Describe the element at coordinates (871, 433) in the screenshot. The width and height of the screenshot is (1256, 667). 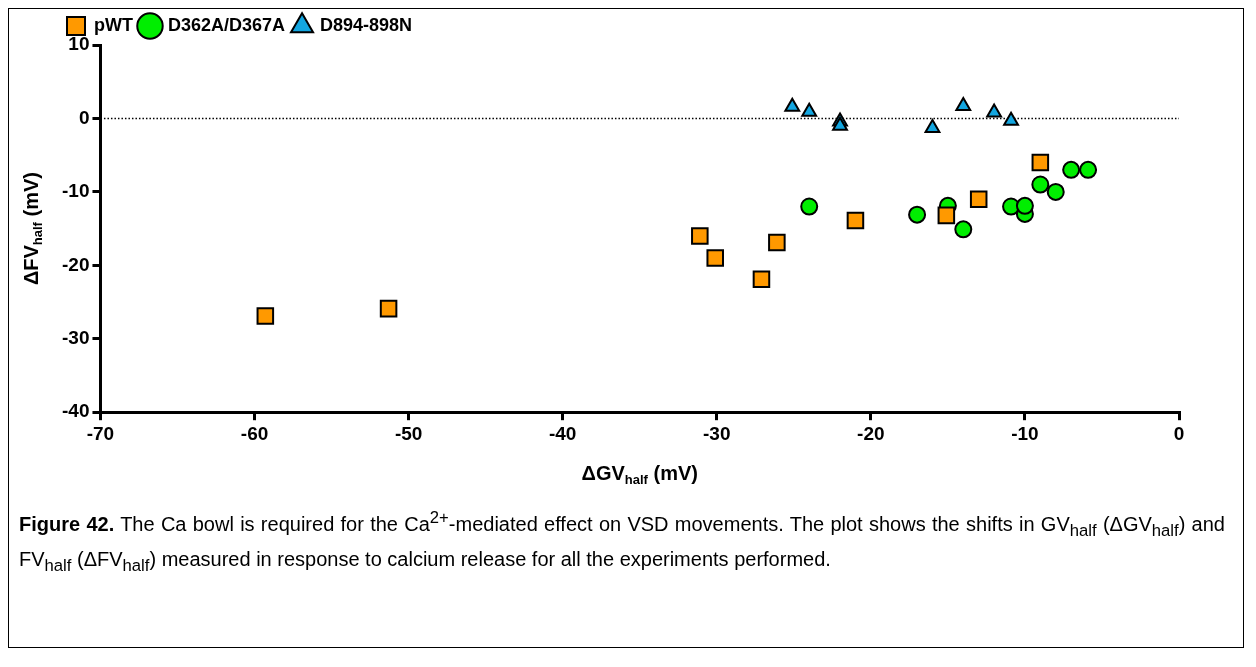
I see `x-tick-label: -20` at that location.